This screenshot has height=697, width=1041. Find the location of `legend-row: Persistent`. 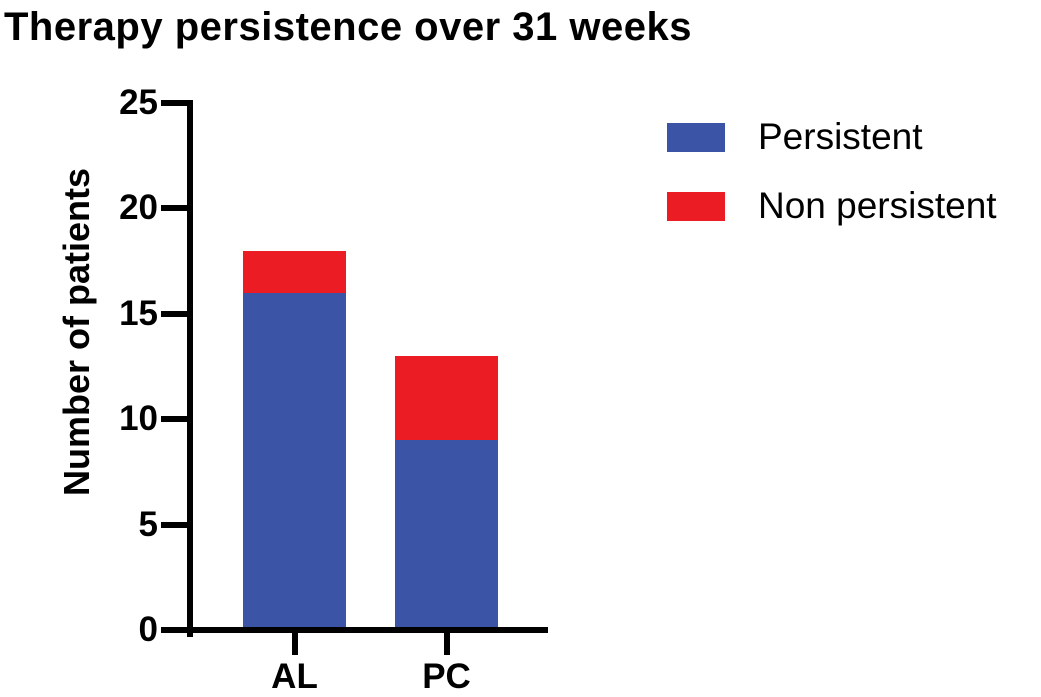

legend-row: Persistent is located at coordinates (795, 137).